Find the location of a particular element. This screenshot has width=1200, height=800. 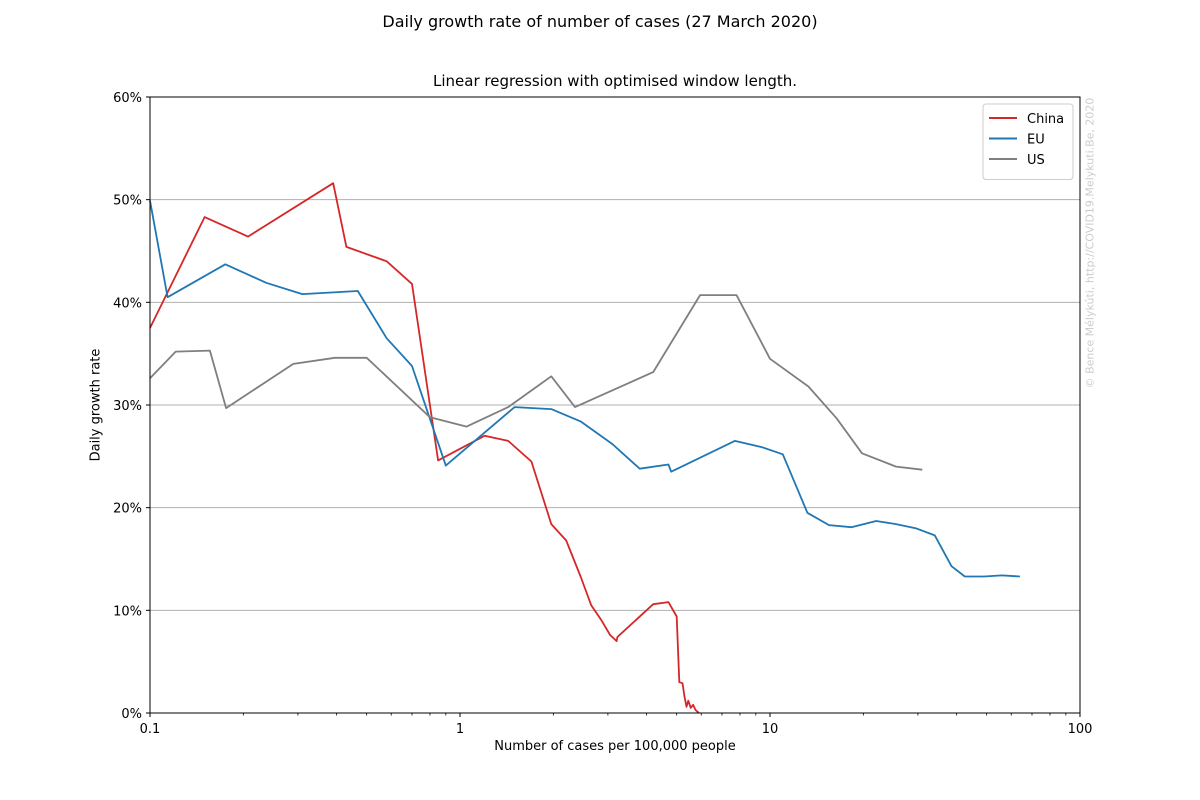

y-tick-label: 40% is located at coordinates (127, 303).